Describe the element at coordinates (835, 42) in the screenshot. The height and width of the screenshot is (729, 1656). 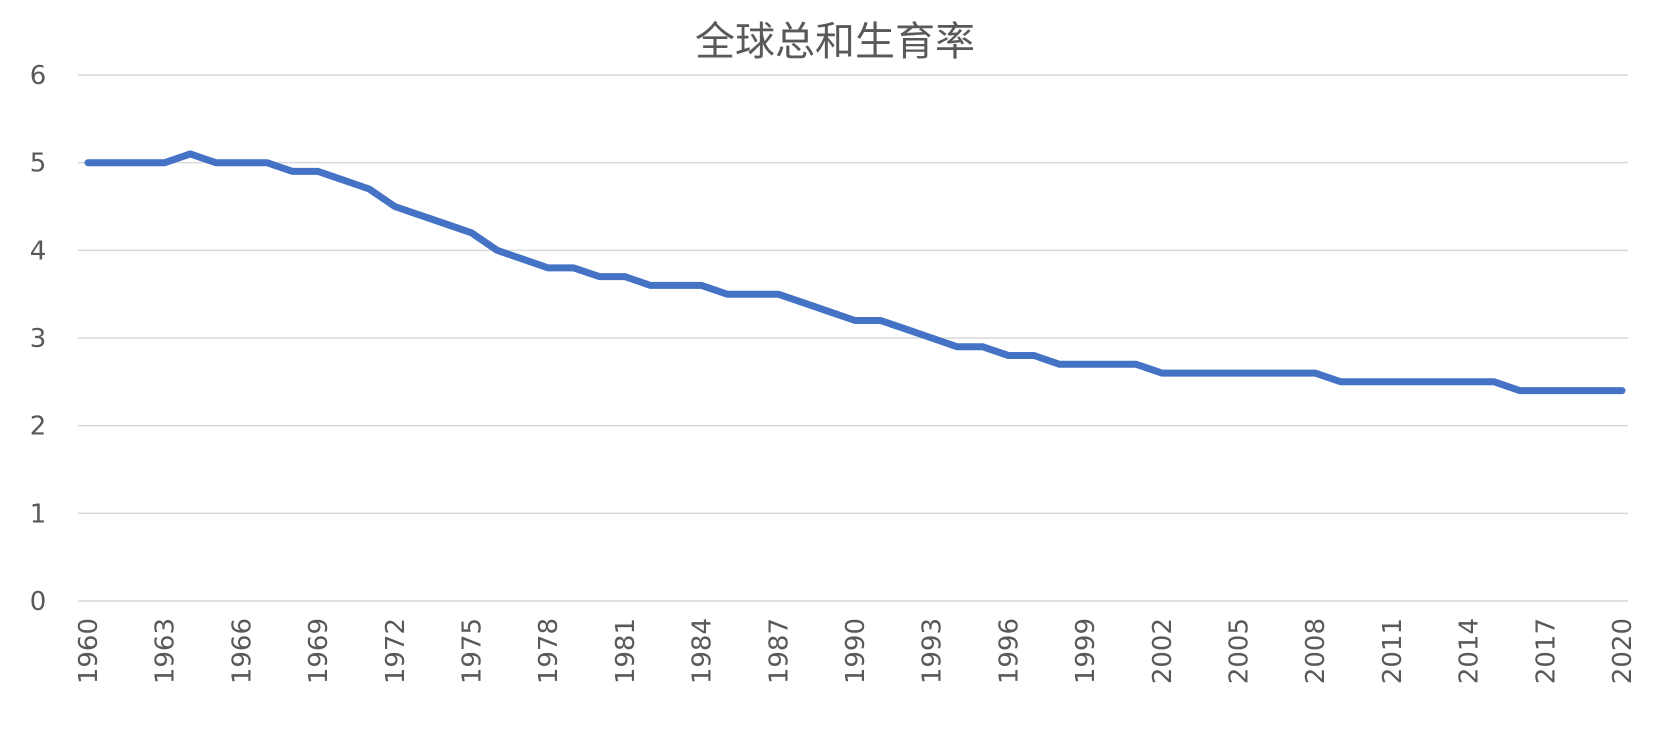
I see `chart-title: 全球总和生育率` at that location.